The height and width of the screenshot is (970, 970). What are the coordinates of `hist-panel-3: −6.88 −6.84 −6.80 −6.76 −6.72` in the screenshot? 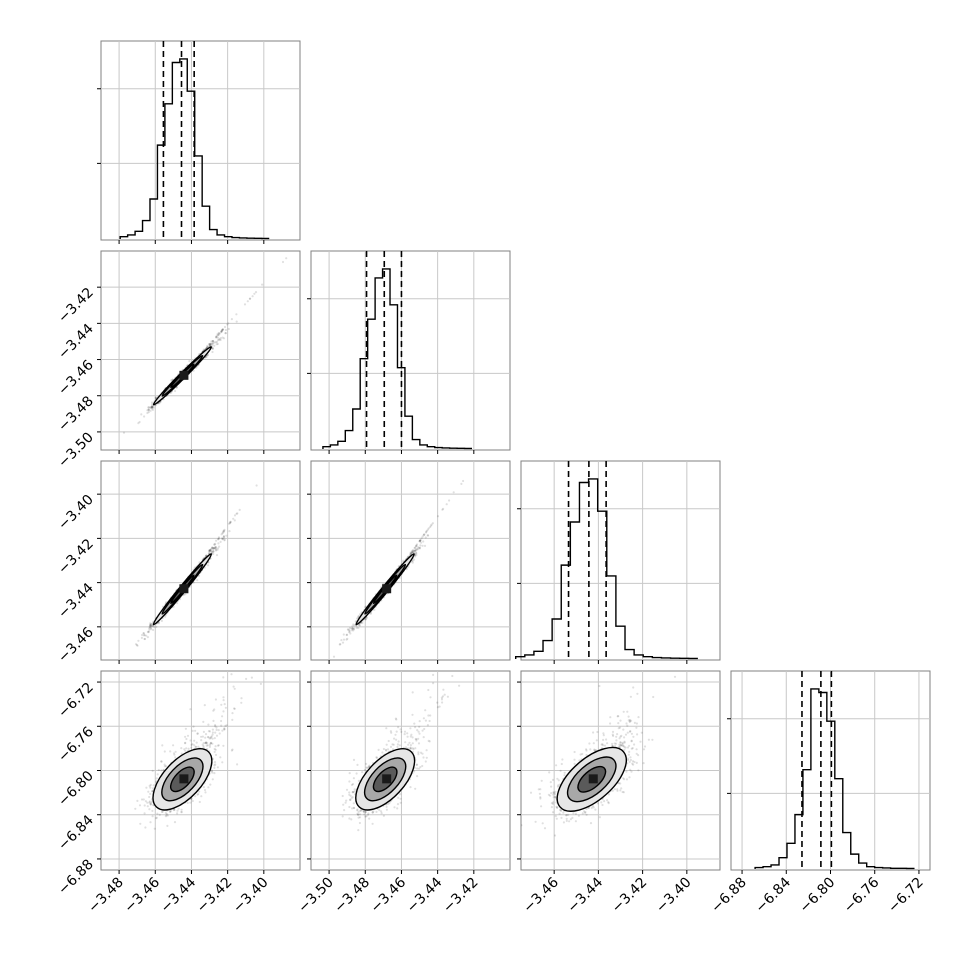 It's located at (819, 793).